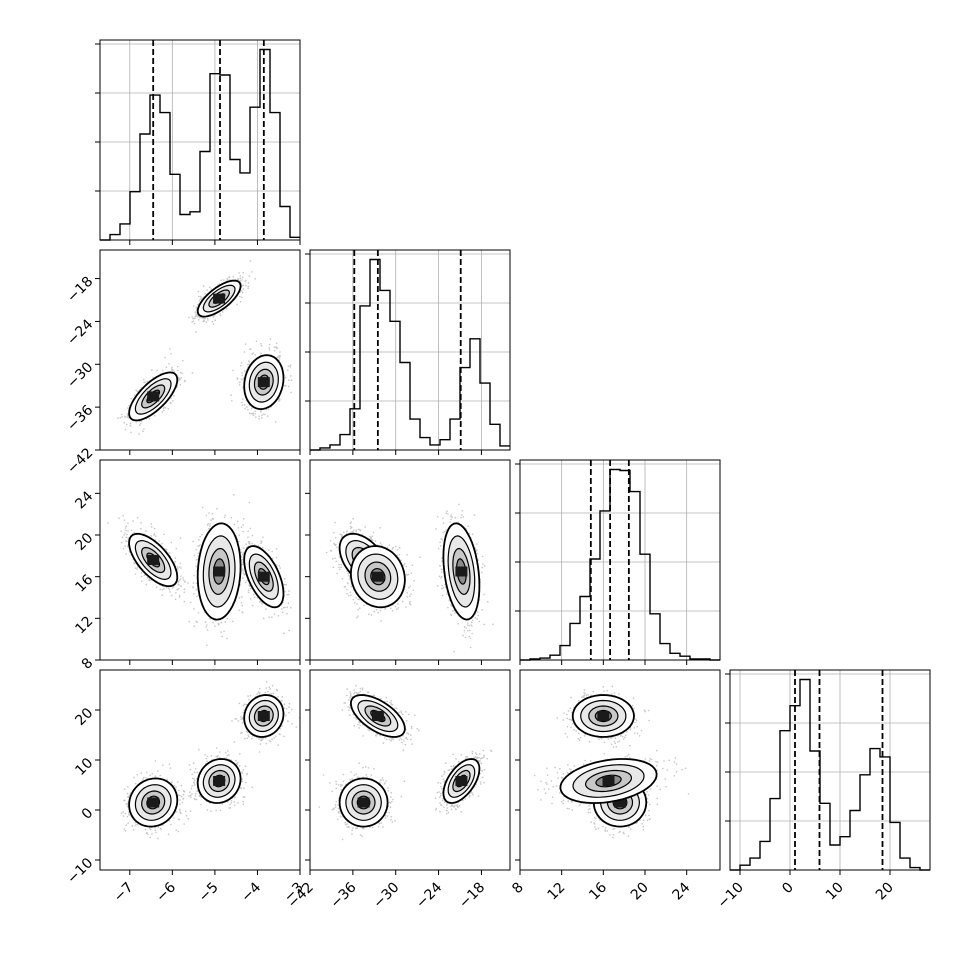 The image size is (970, 970). I want to click on y-tick-label: 12, so click(84, 625).